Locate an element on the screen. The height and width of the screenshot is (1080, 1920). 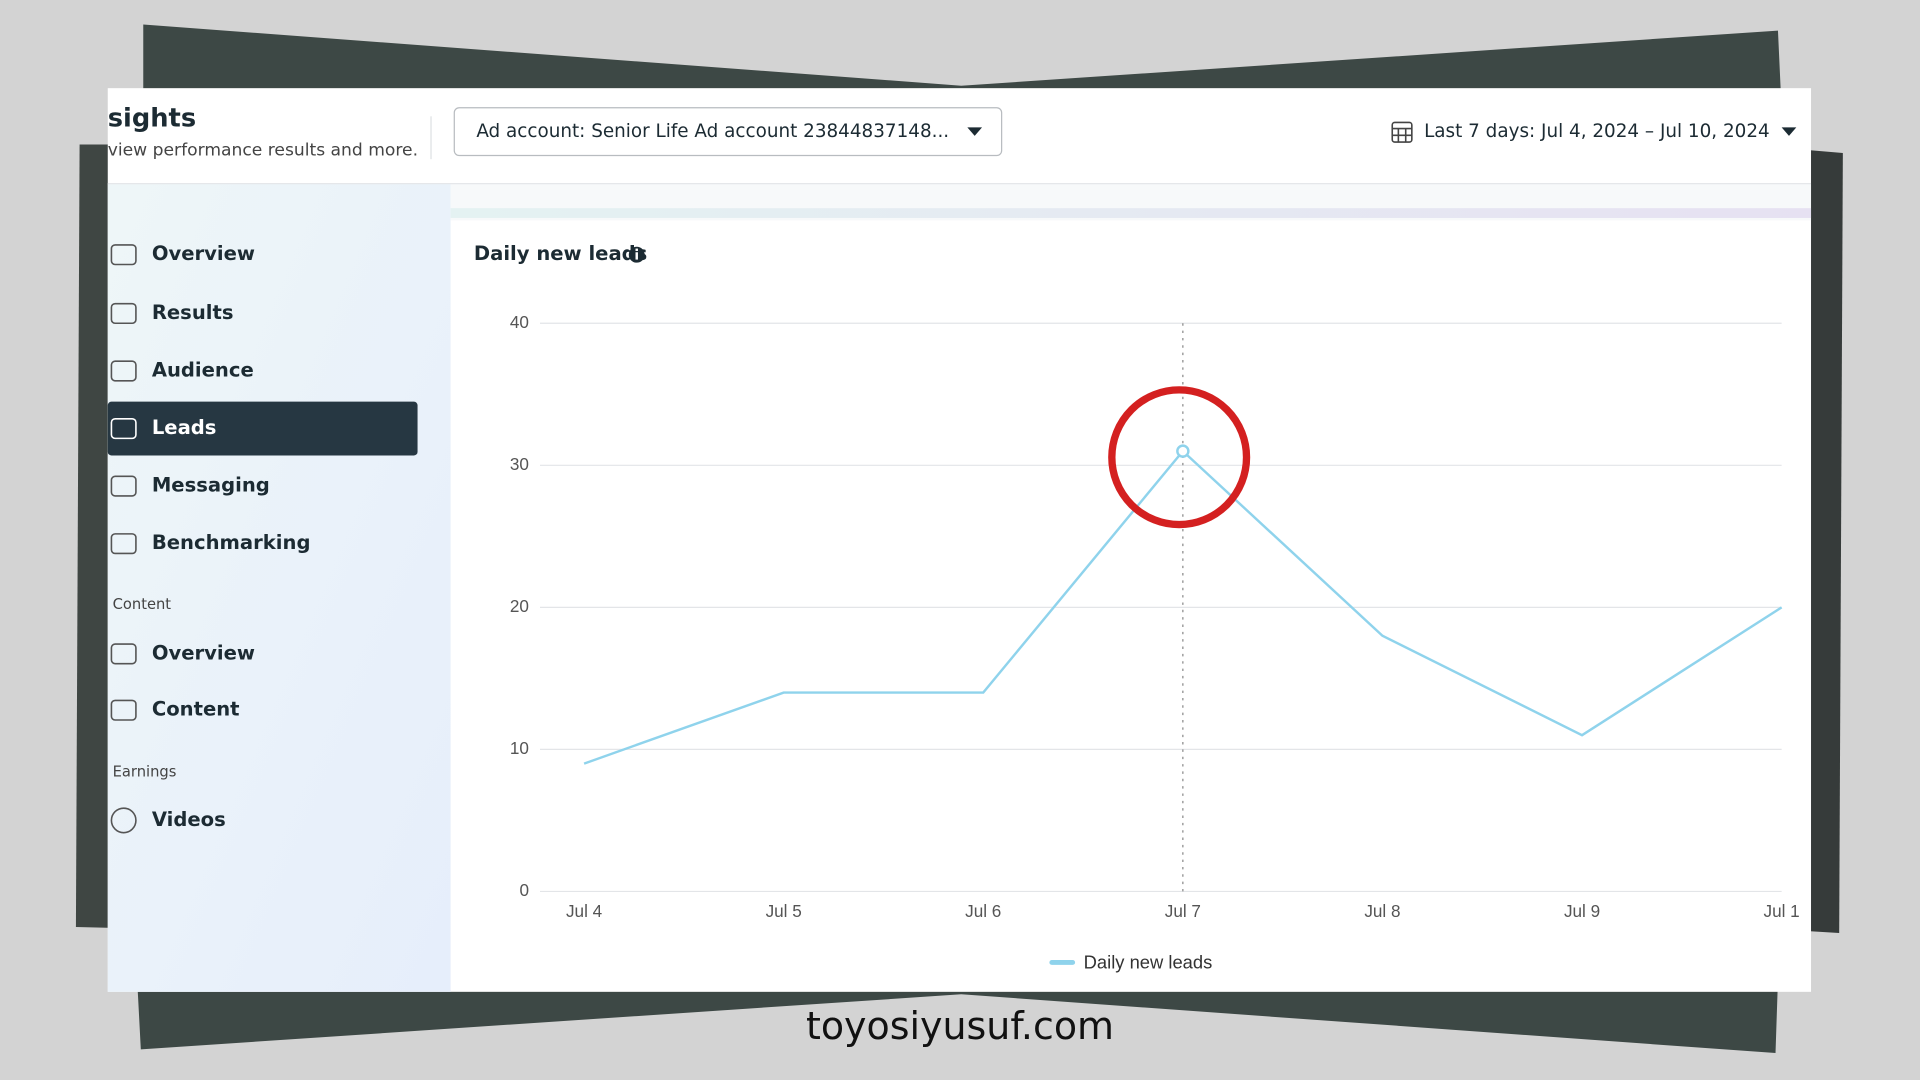
nav-heading: Earnings is located at coordinates (145, 772).